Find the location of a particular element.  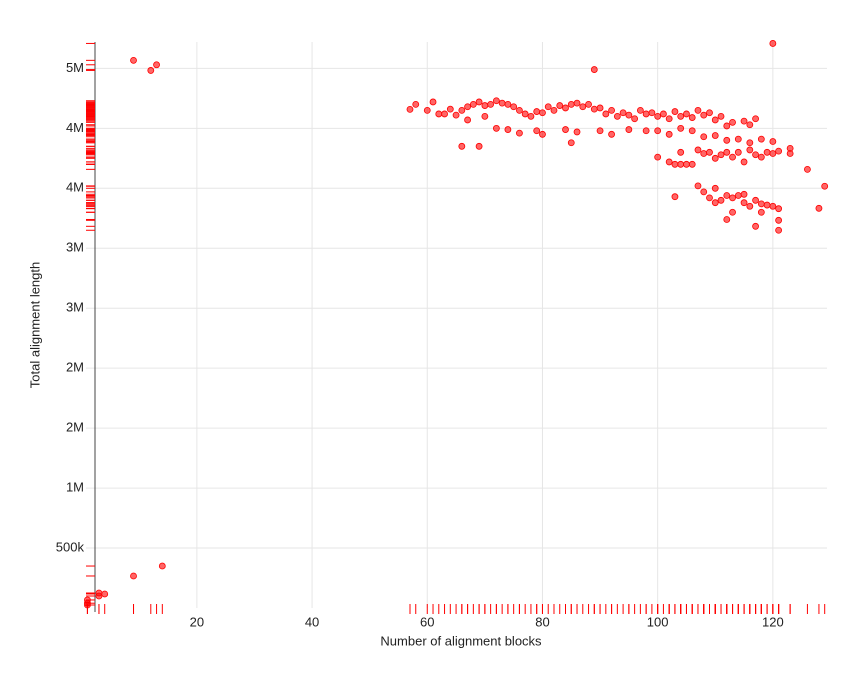

x-axis-title: Number of alignment blocks is located at coordinates (461, 640).